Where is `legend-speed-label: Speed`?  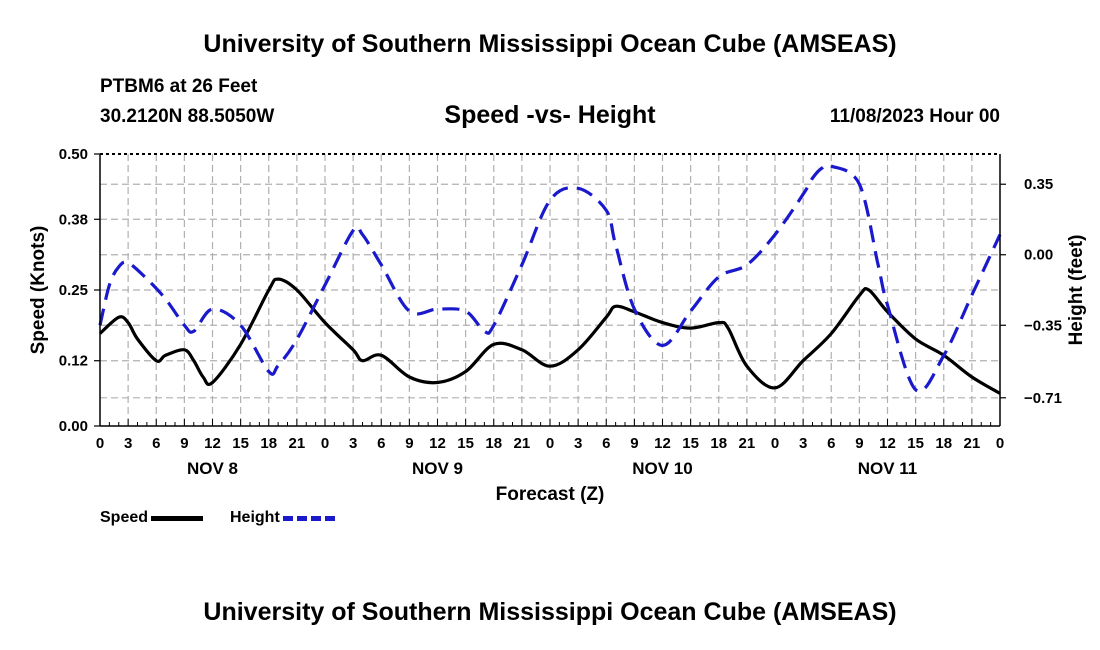
legend-speed-label: Speed is located at coordinates (124, 517).